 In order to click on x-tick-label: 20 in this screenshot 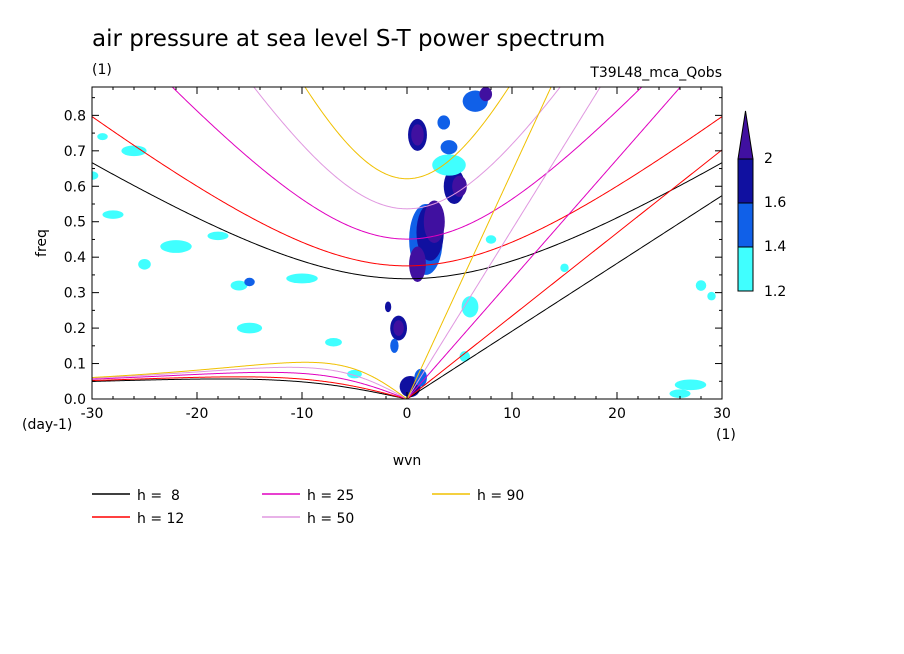, I will do `click(617, 414)`.